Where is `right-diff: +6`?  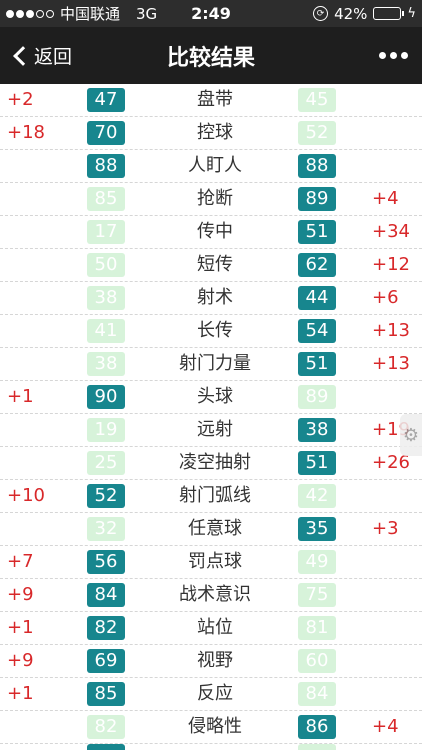 right-diff: +6 is located at coordinates (385, 297).